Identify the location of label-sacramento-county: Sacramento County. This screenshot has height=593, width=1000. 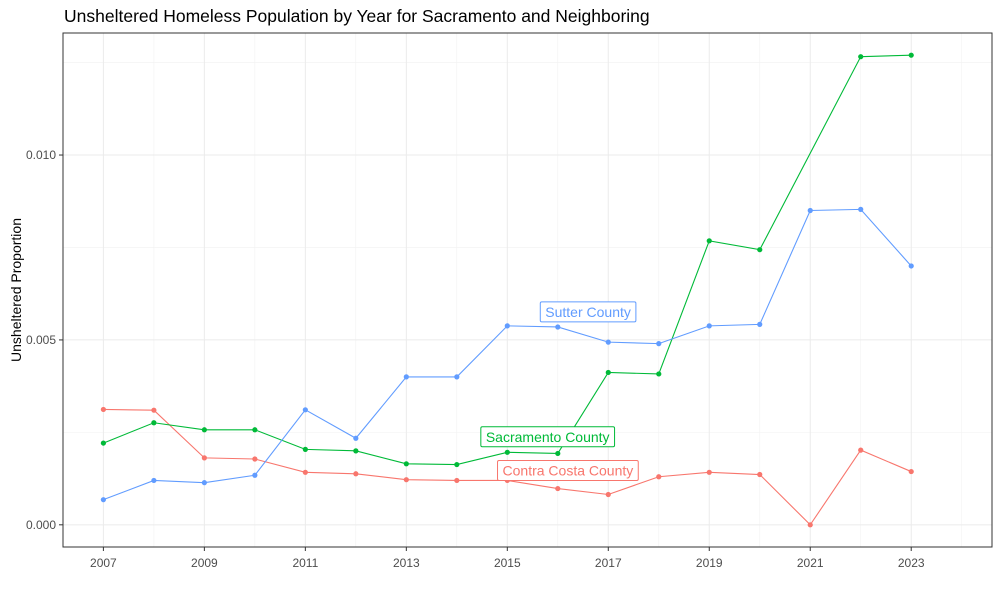
(548, 437).